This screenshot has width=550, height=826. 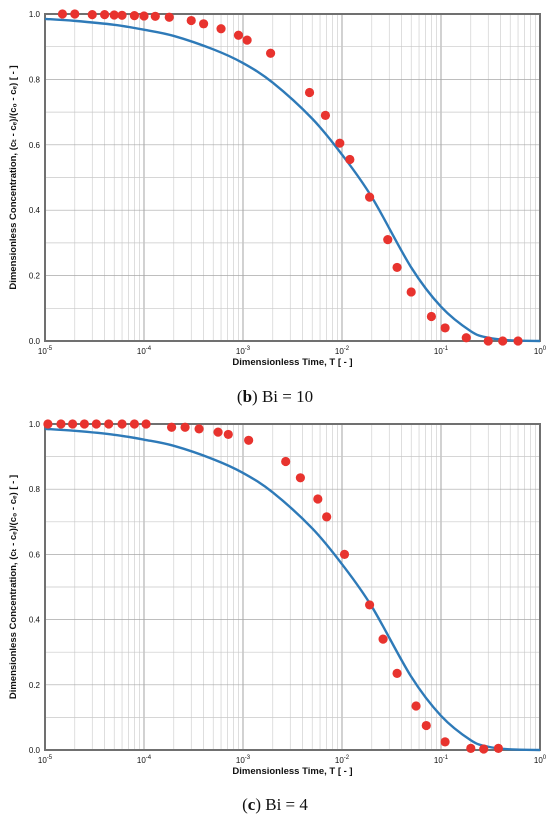 What do you see at coordinates (281, 804) in the screenshot?
I see `caption-text: ) Bi = 4` at bounding box center [281, 804].